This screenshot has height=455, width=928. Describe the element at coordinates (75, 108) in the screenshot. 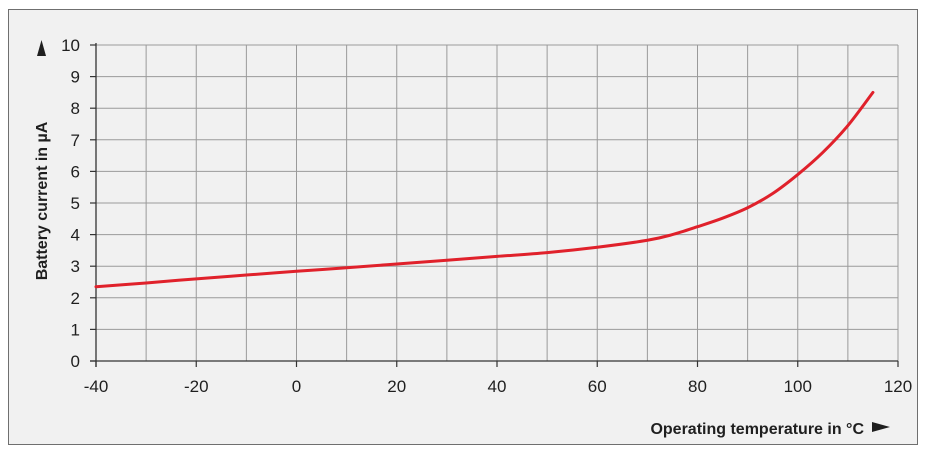

I see `y-tick-label: 8` at that location.